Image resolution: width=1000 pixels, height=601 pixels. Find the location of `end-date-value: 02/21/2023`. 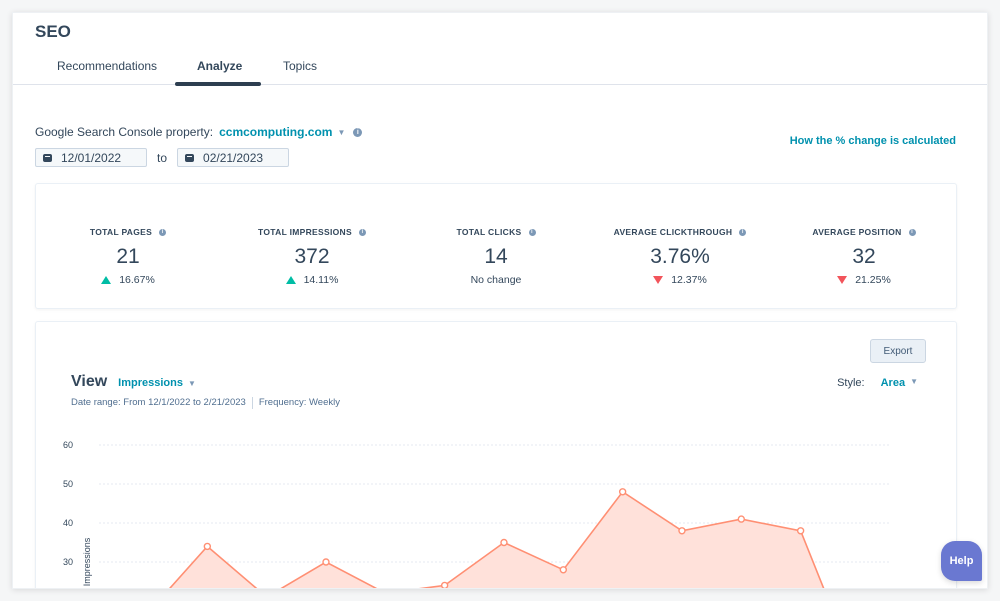

end-date-value: 02/21/2023 is located at coordinates (233, 157).